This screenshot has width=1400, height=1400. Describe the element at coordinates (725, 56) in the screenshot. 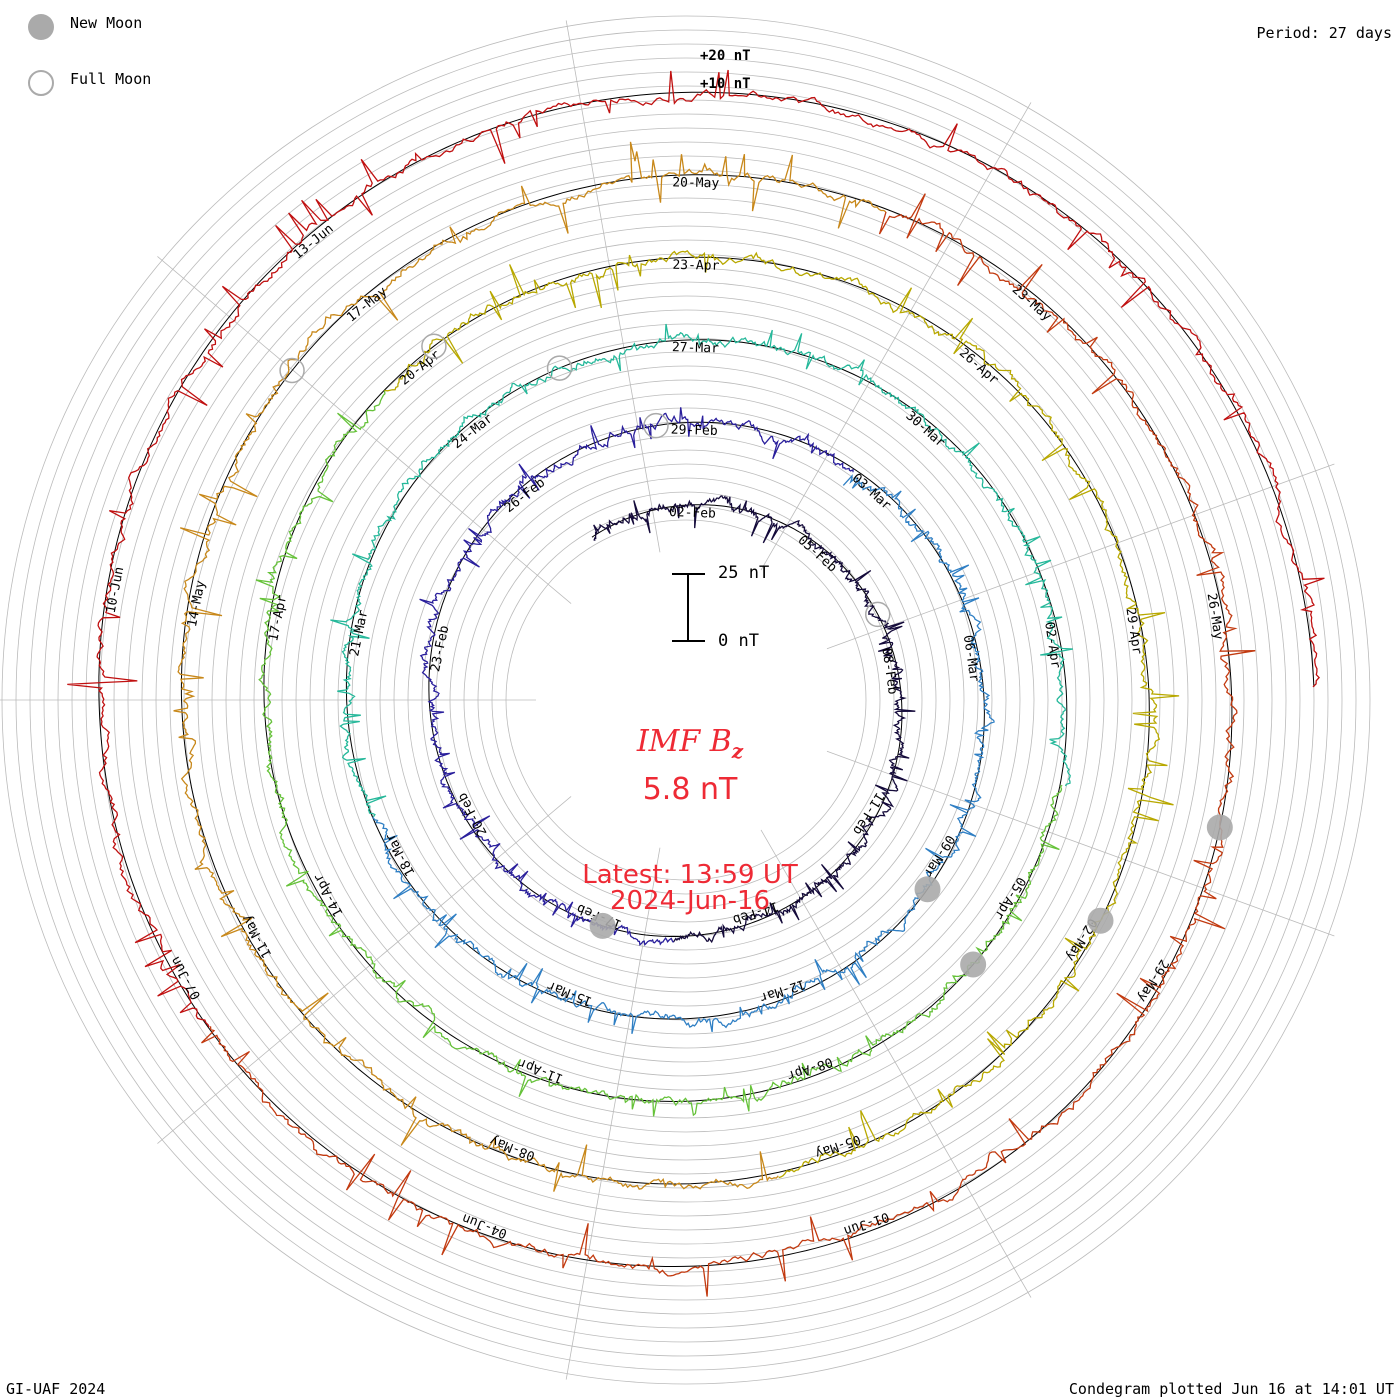

I see `ring-label-plus20: +20 nT` at that location.